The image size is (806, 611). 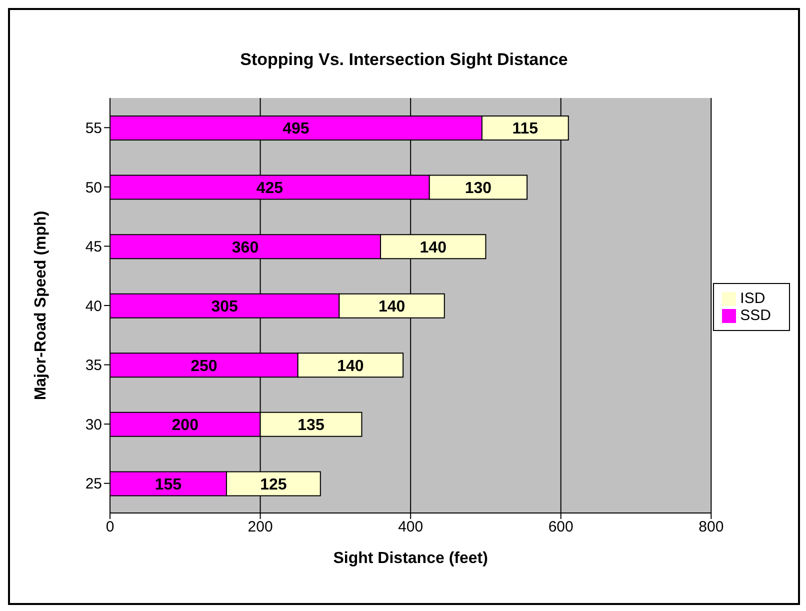 What do you see at coordinates (110, 527) in the screenshot?
I see `x-tick-label: 0` at bounding box center [110, 527].